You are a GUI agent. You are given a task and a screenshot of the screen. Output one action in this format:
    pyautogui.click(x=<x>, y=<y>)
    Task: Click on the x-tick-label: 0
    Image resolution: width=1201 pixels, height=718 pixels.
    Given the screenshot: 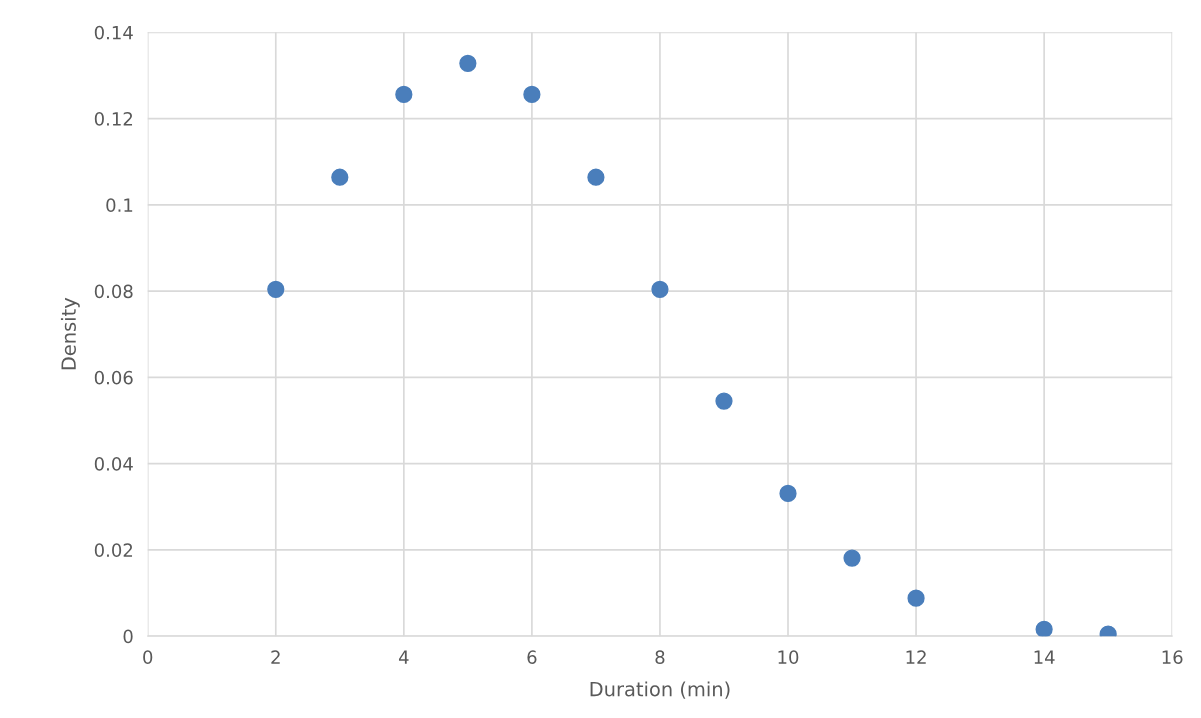 What is the action you would take?
    pyautogui.click(x=148, y=657)
    